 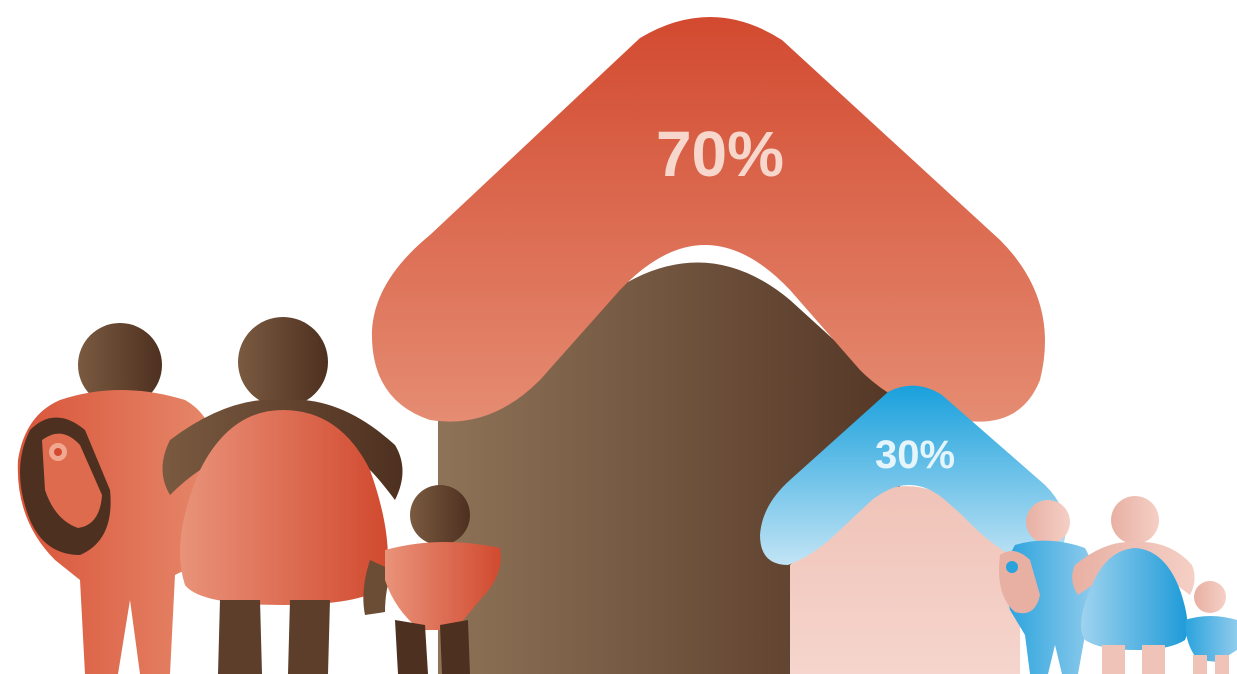 What do you see at coordinates (432, 647) in the screenshot?
I see `person-child-left-legs` at bounding box center [432, 647].